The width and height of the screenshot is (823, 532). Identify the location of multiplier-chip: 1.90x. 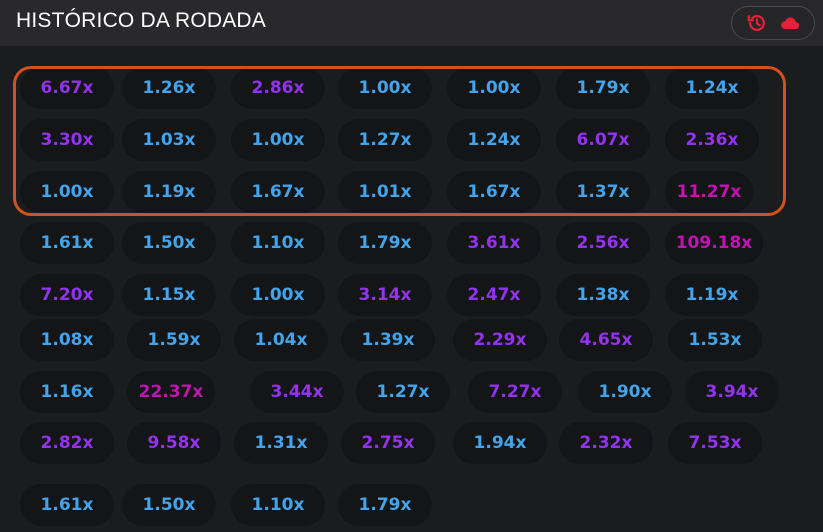
(625, 392).